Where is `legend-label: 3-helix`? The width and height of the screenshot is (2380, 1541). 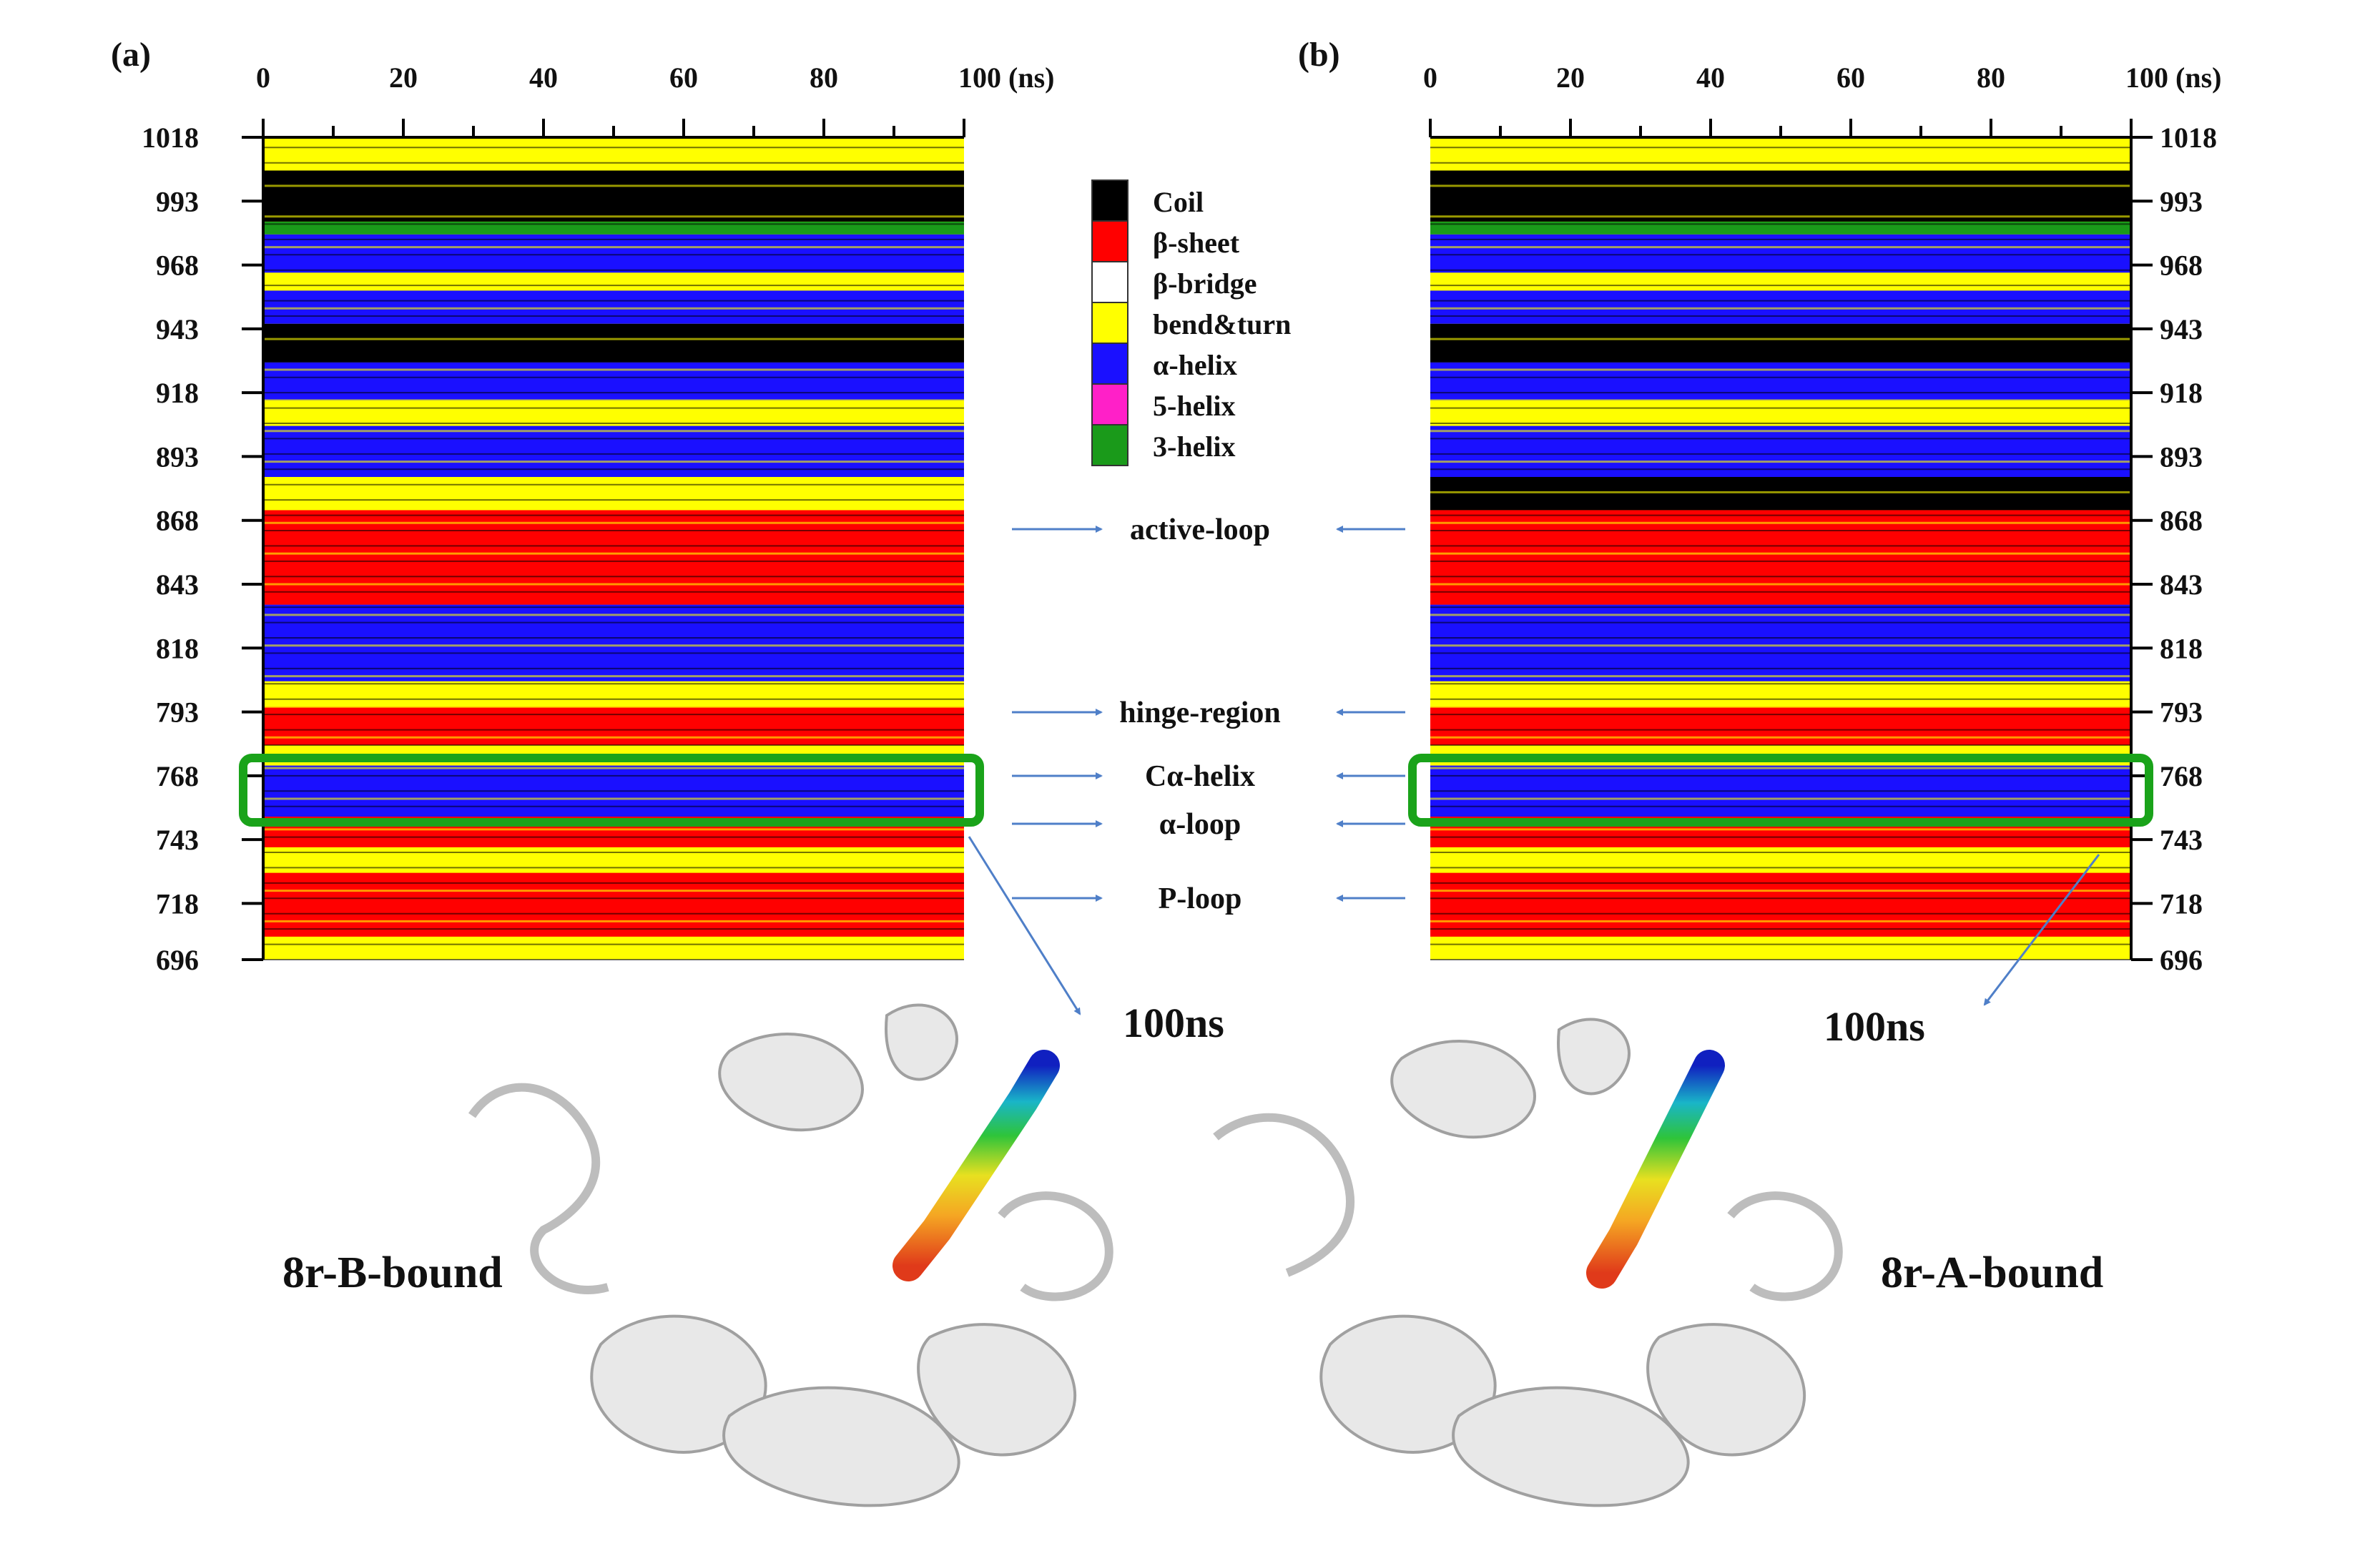
legend-label: 3-helix is located at coordinates (1194, 446).